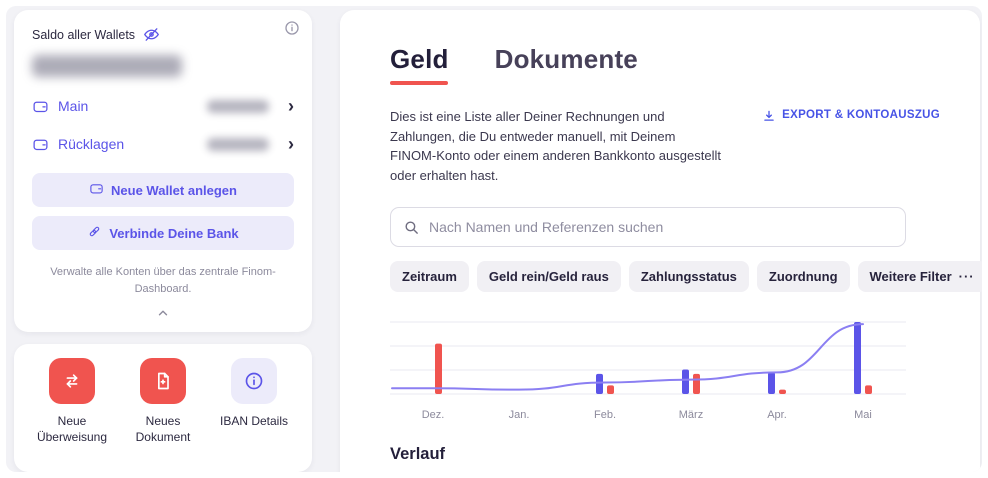  I want to click on tab-label: Dokumente, so click(566, 59).